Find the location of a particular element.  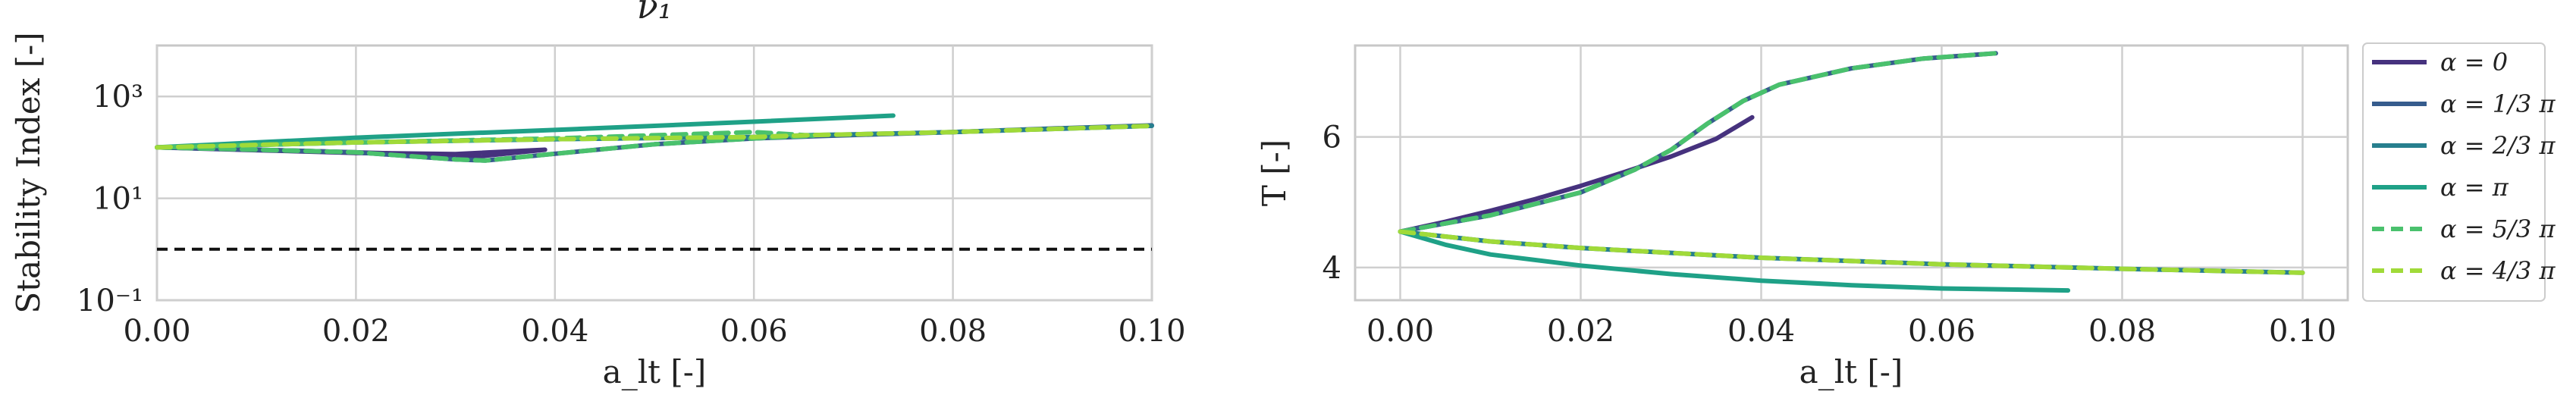

legend-label-4: α = 5/3 π is located at coordinates (2498, 229).